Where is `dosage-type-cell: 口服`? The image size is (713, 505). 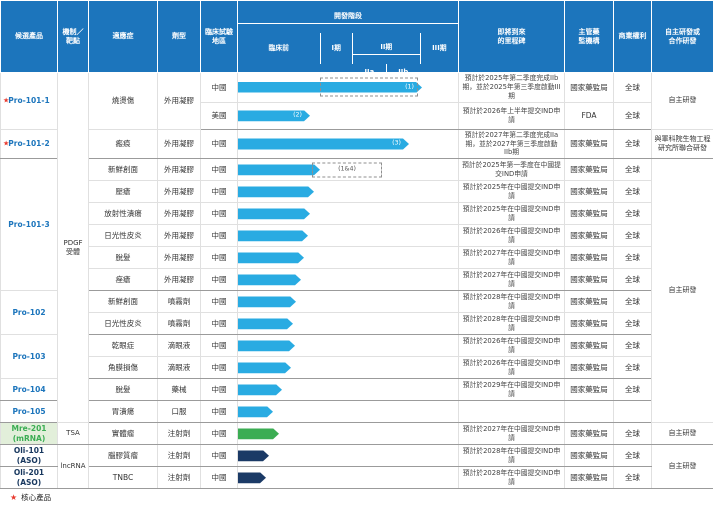 dosage-type-cell: 口服 is located at coordinates (179, 412).